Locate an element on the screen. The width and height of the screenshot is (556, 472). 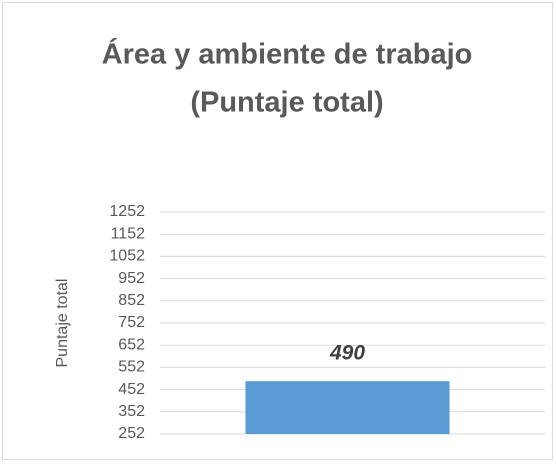
y-tick-label: 852 is located at coordinates (131, 300).